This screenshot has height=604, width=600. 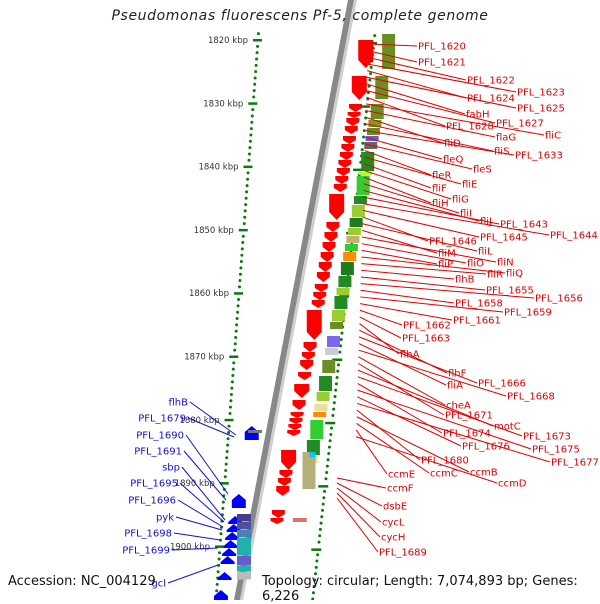 What do you see at coordinates (539, 156) in the screenshot?
I see `gene-label: PFL_1633` at bounding box center [539, 156].